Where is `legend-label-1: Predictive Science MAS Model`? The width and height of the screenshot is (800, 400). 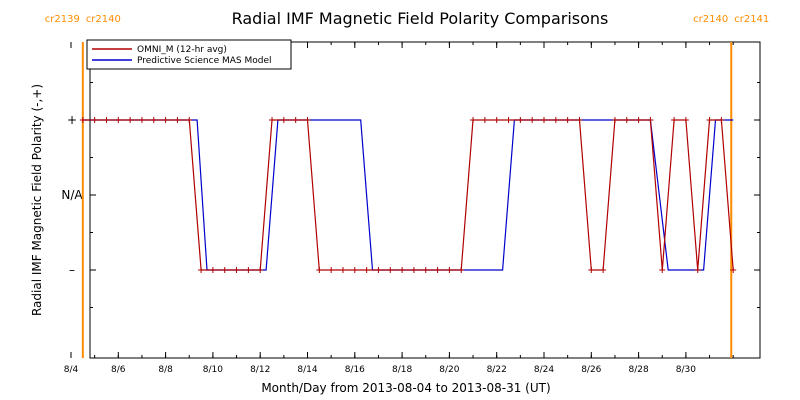 legend-label-1: Predictive Science MAS Model is located at coordinates (204, 61).